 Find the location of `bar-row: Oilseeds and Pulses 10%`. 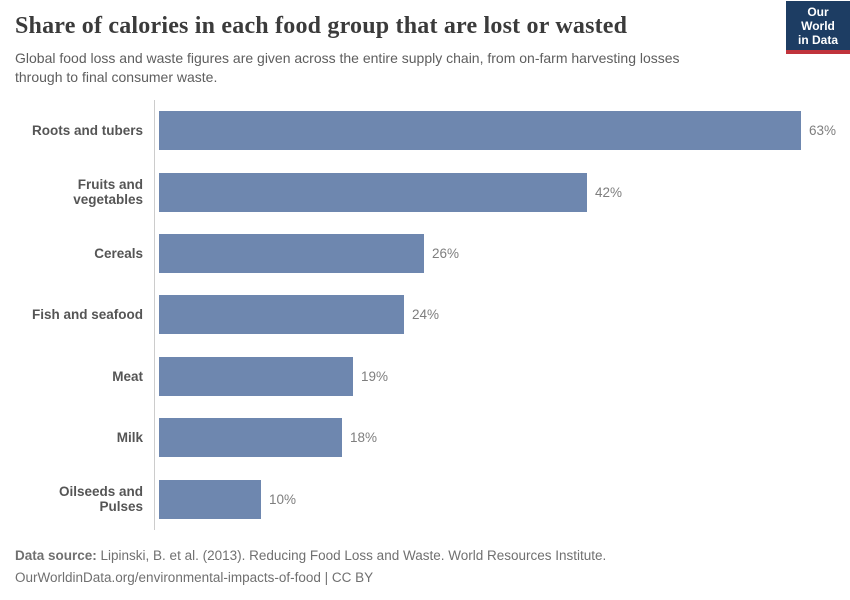

bar-row: Oilseeds and Pulses 10% is located at coordinates (432, 498).